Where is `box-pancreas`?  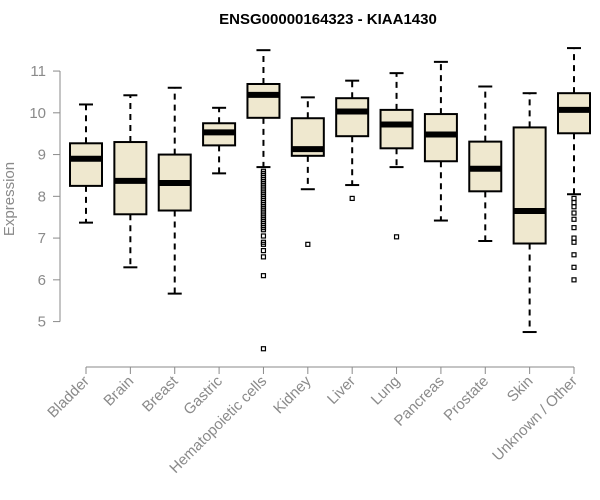 box-pancreas is located at coordinates (440, 141).